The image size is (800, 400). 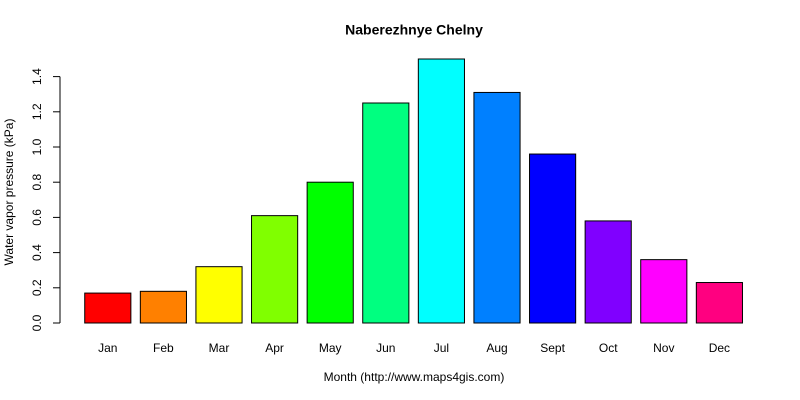 What do you see at coordinates (37, 146) in the screenshot?
I see `y-tick-label: 1.0` at bounding box center [37, 146].